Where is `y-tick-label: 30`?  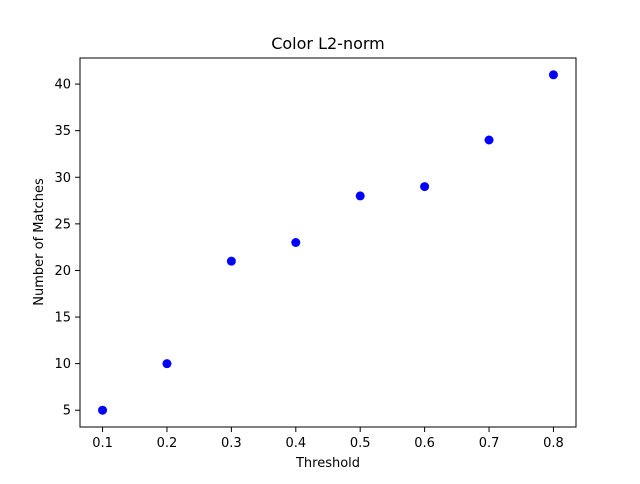
y-tick-label: 30 is located at coordinates (62, 178).